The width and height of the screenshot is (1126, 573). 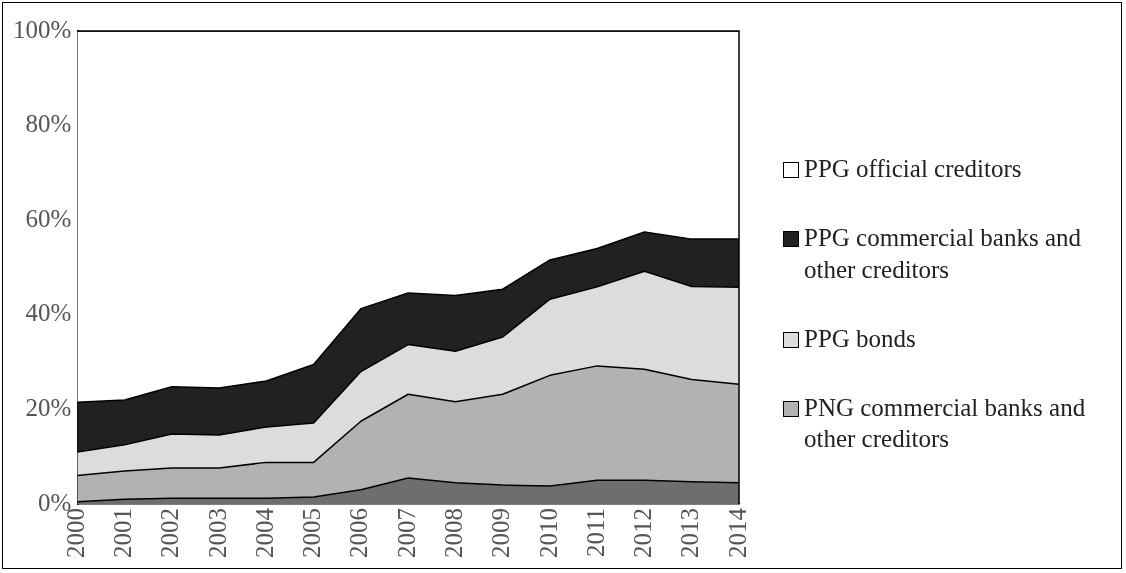 What do you see at coordinates (913, 169) in the screenshot?
I see `legend-label: PPG official creditors` at bounding box center [913, 169].